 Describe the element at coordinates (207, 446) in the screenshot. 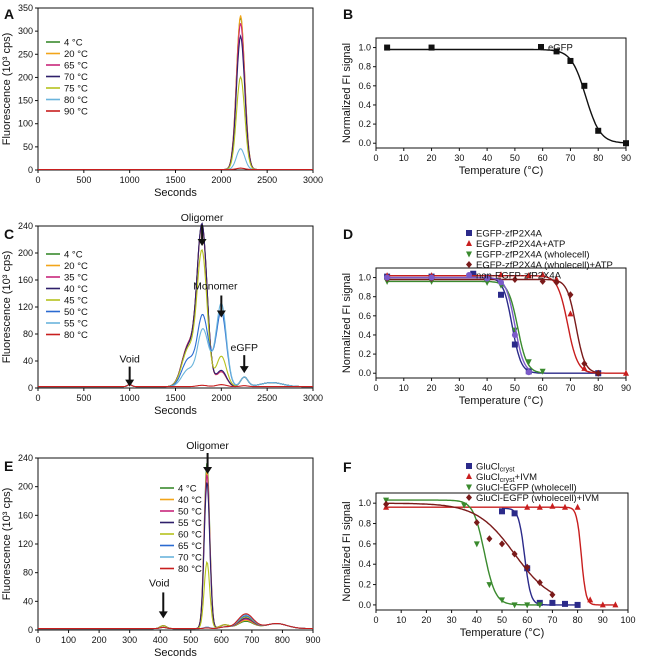

I see `annotation-label: Oligomer` at that location.